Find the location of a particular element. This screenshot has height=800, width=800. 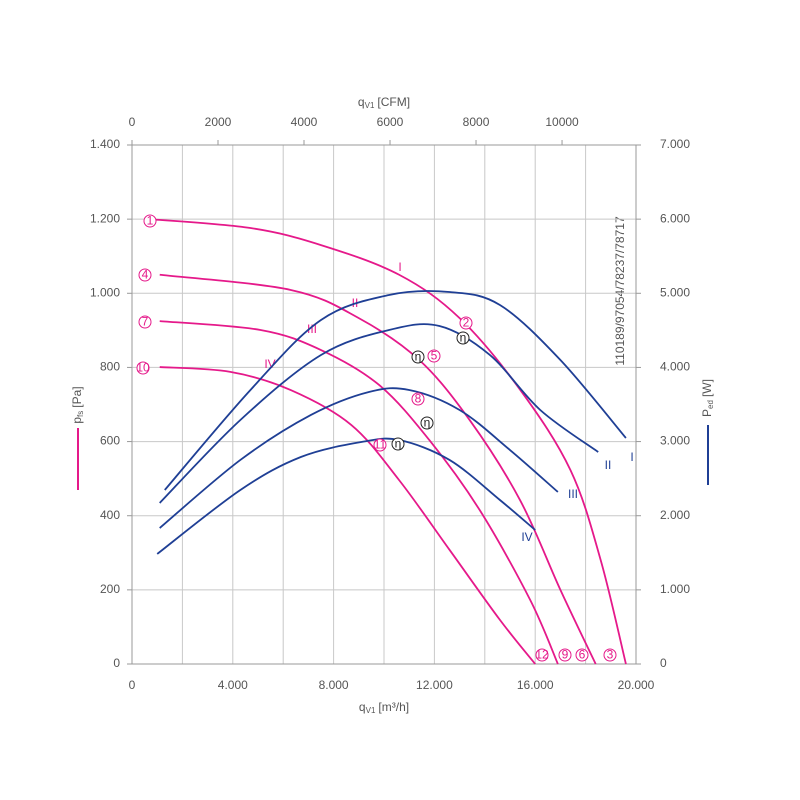

y2-tick-label: 6.000 is located at coordinates (675, 218).